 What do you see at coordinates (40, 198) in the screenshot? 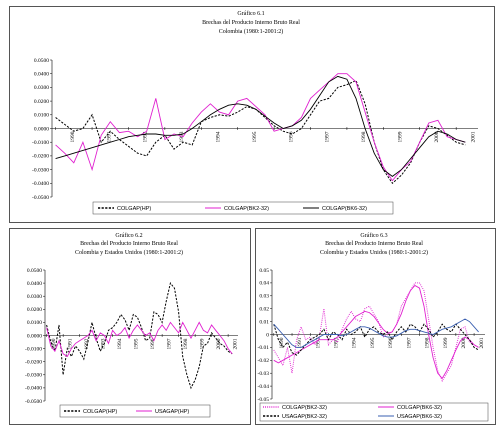
I see `y-tick-label: -0.0500` at bounding box center [40, 198].